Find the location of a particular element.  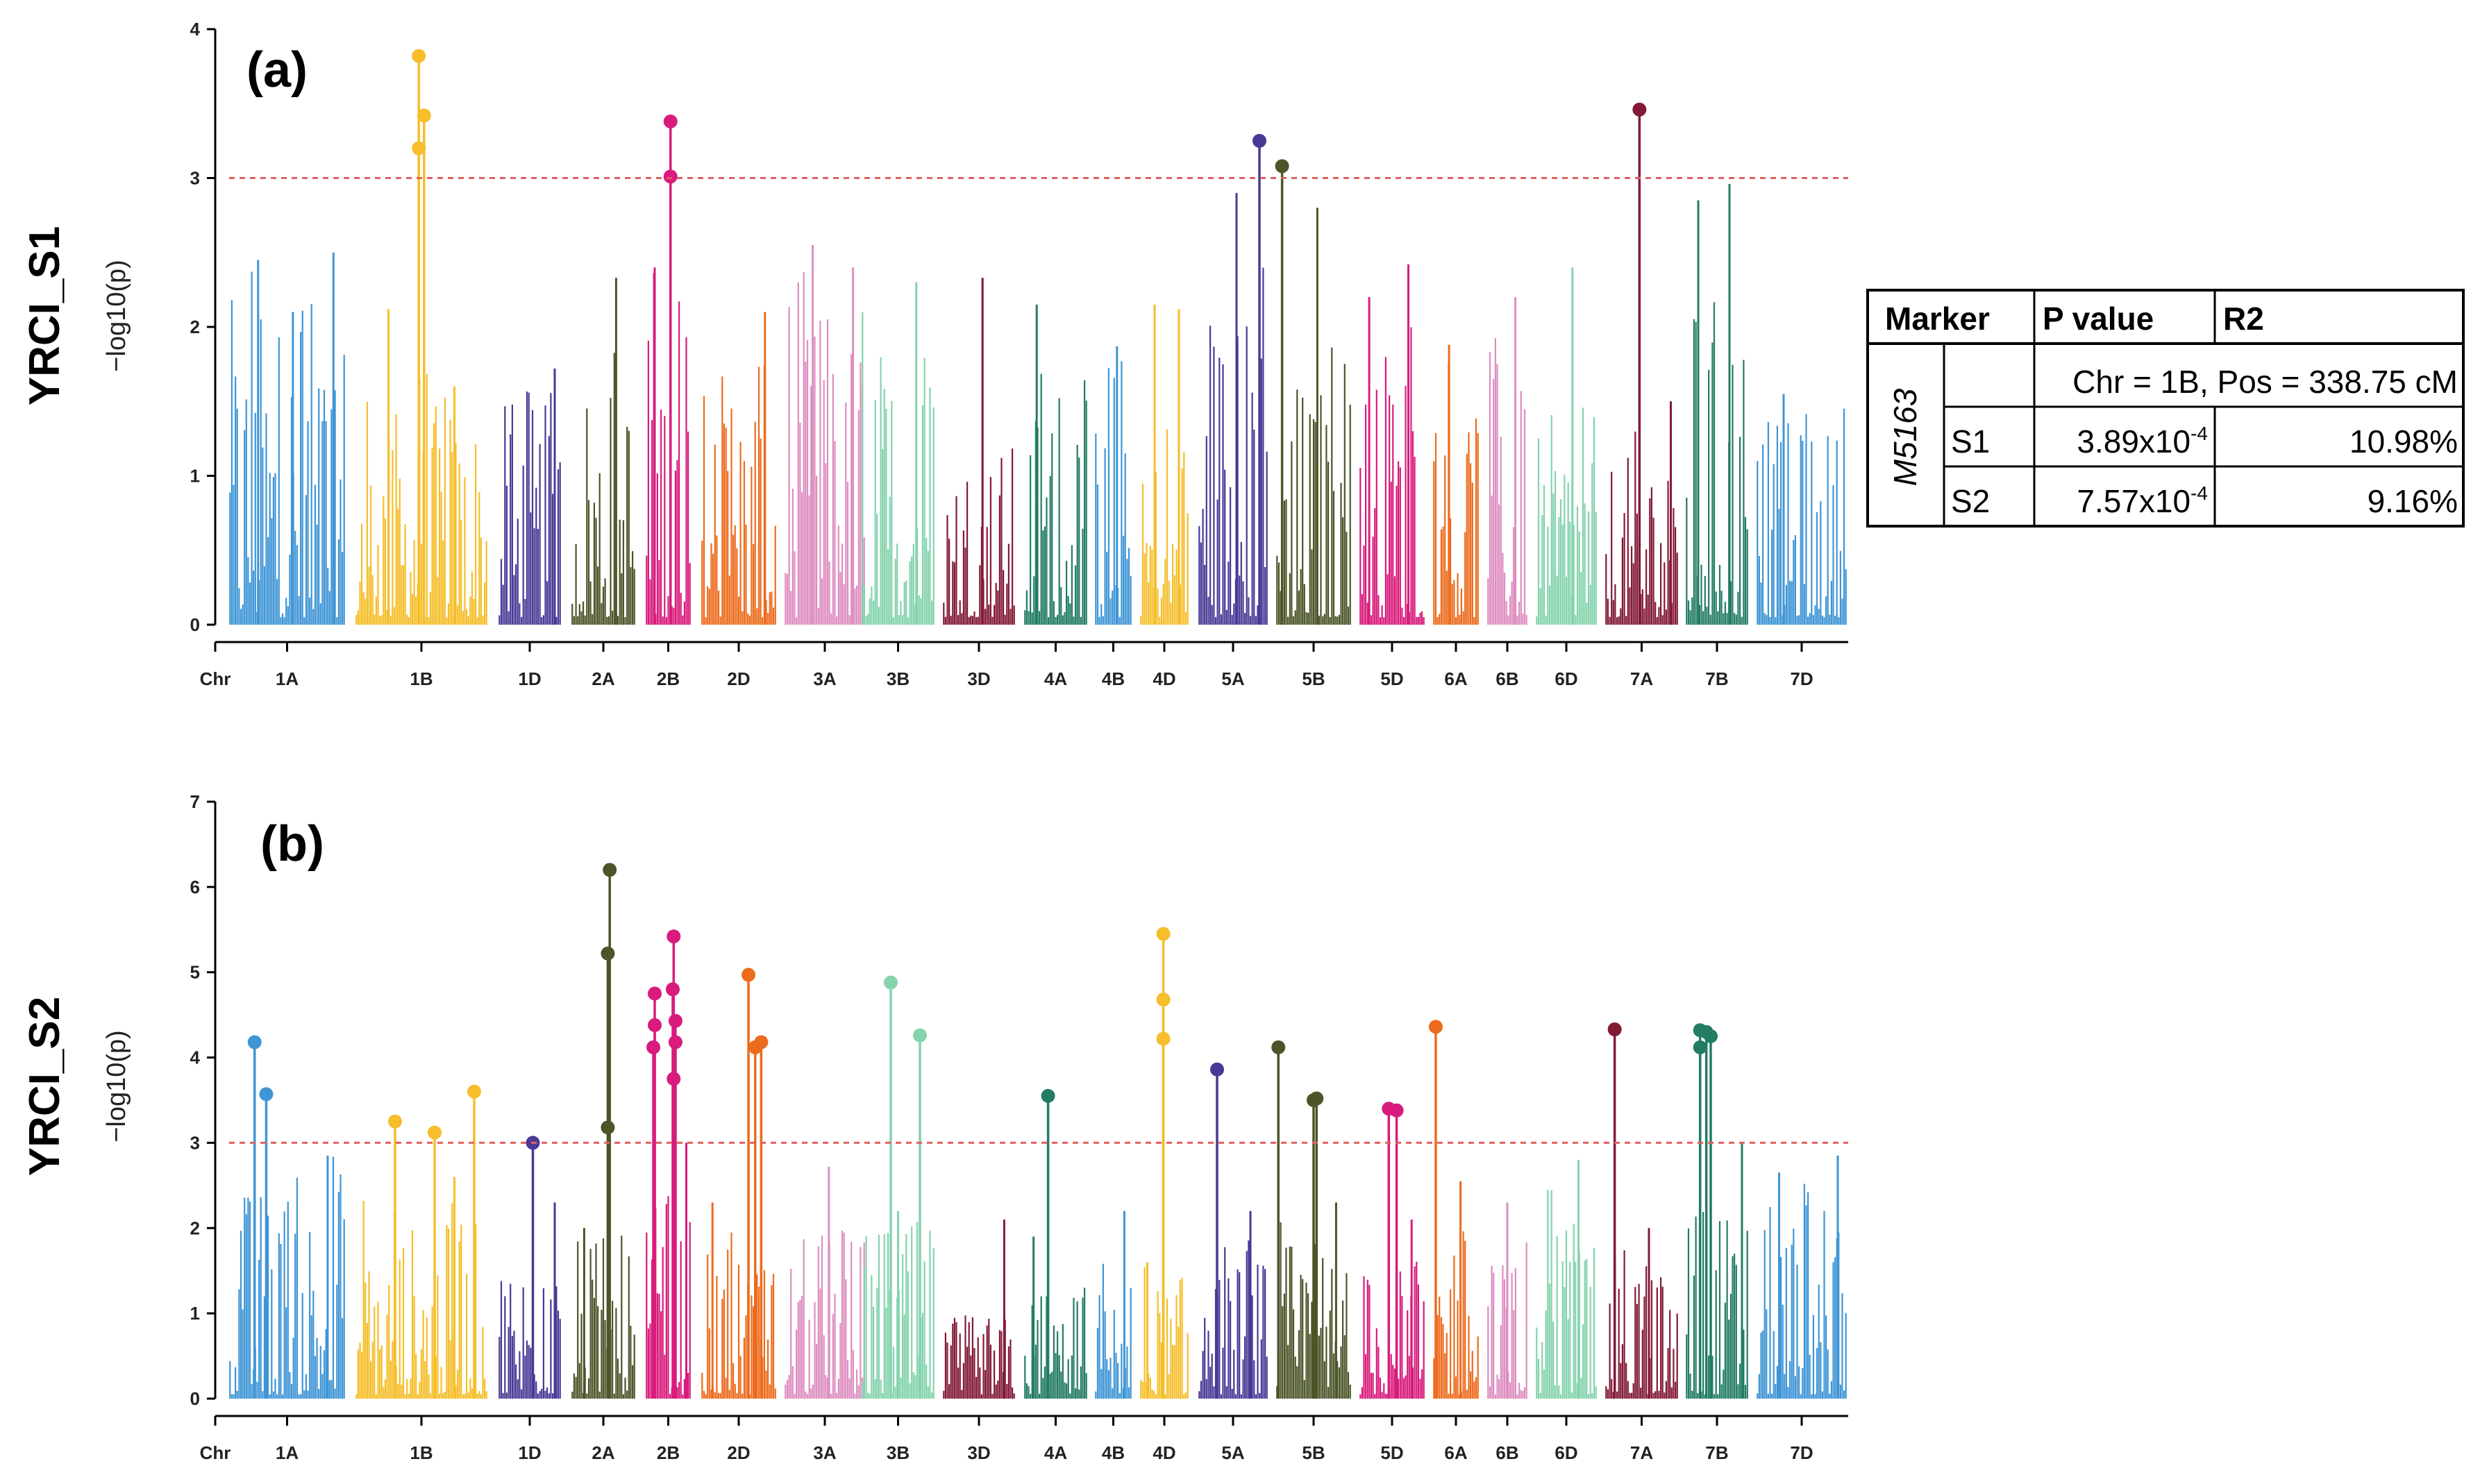

snp-bars-6A-b is located at coordinates (1456, 1307).